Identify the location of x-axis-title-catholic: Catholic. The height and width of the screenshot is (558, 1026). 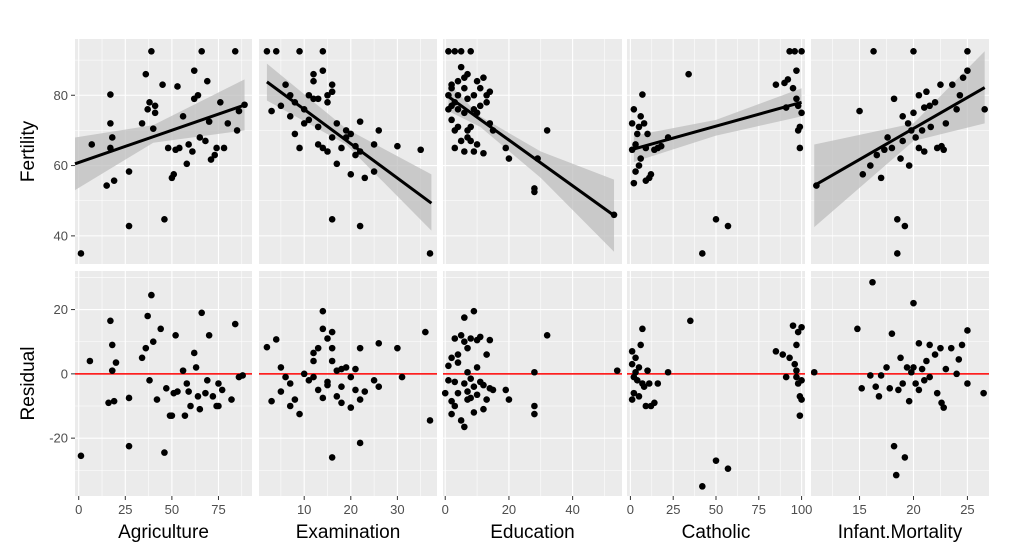
(716, 532).